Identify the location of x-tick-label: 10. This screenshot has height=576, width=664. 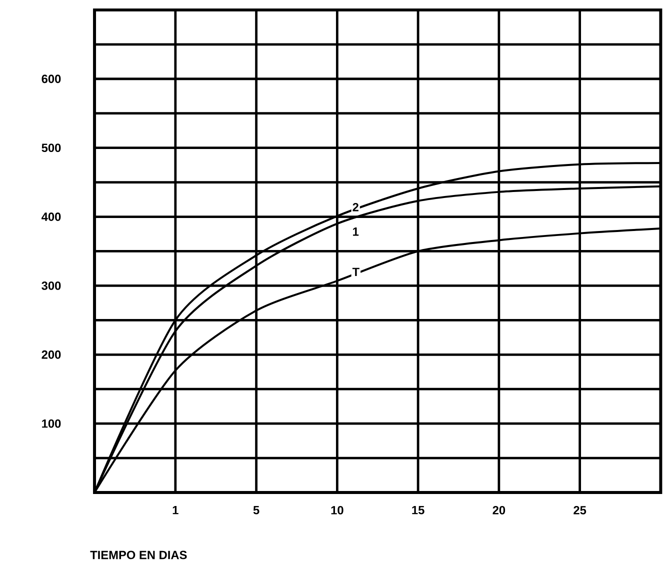
(337, 510).